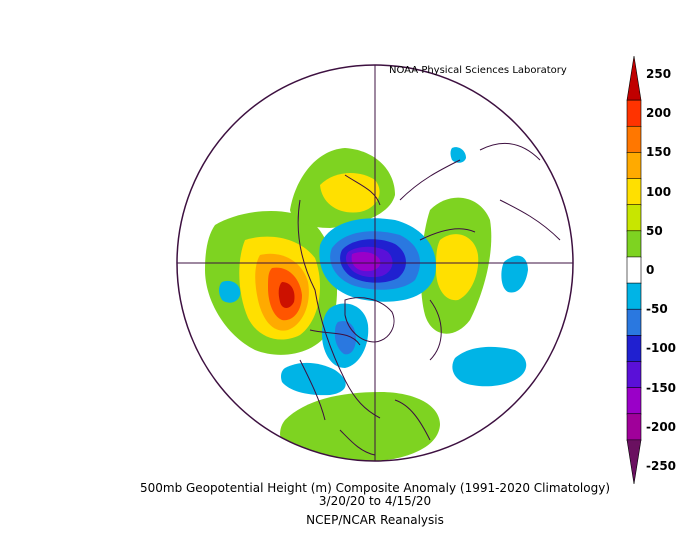  I want to click on atlantic-positive-anomaly, so click(360, 426).